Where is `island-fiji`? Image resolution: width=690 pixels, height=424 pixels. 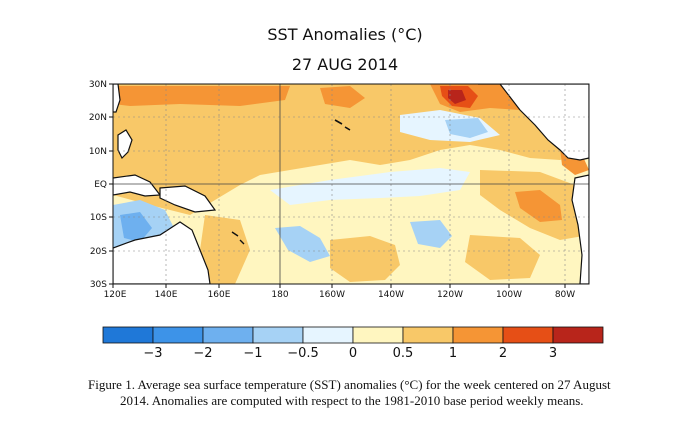 island-fiji is located at coordinates (238, 238).